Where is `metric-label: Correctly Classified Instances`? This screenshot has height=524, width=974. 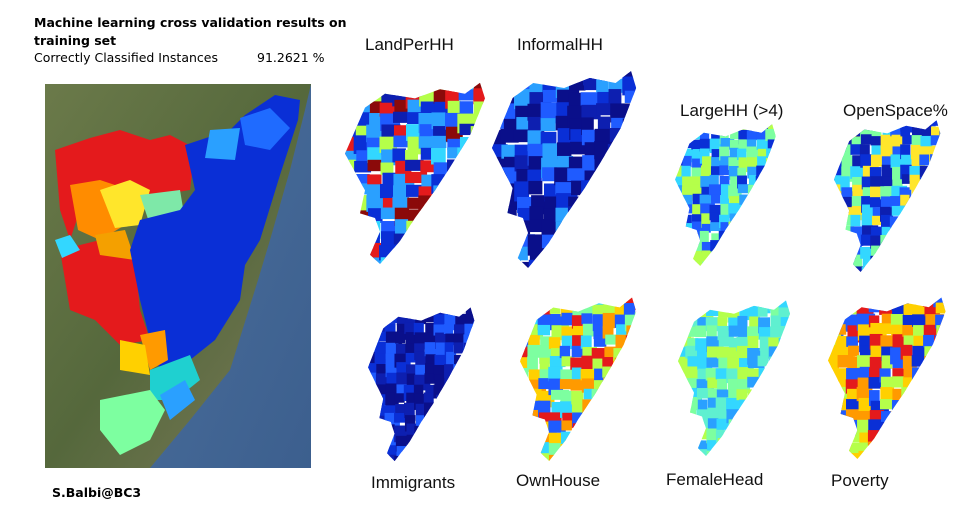
metric-label: Correctly Classified Instances is located at coordinates (126, 57).